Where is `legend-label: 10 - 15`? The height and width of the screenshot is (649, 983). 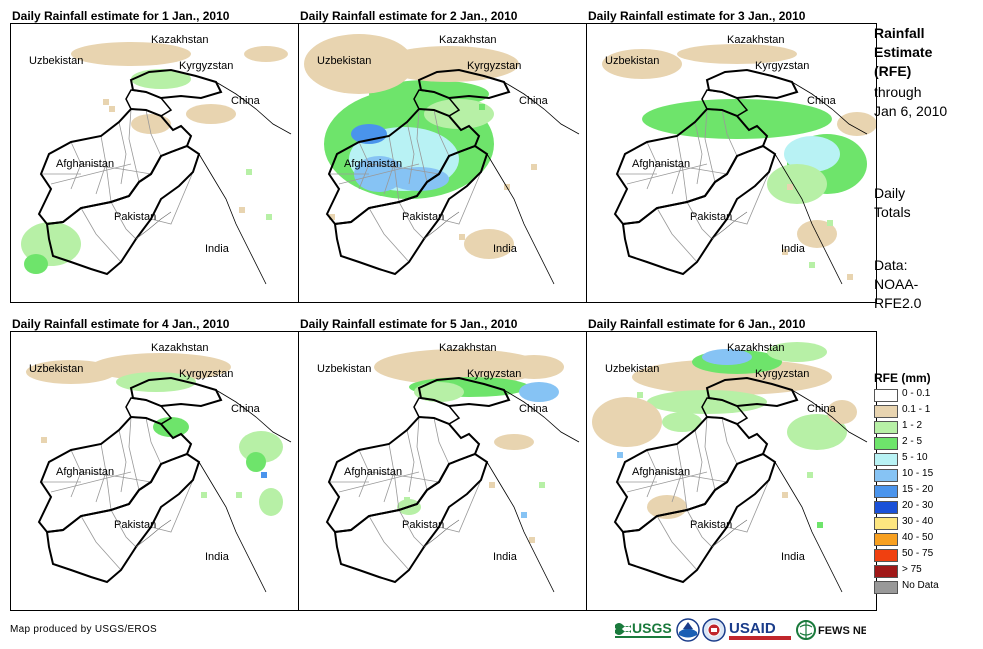
legend-label: 10 - 15 is located at coordinates (918, 473).